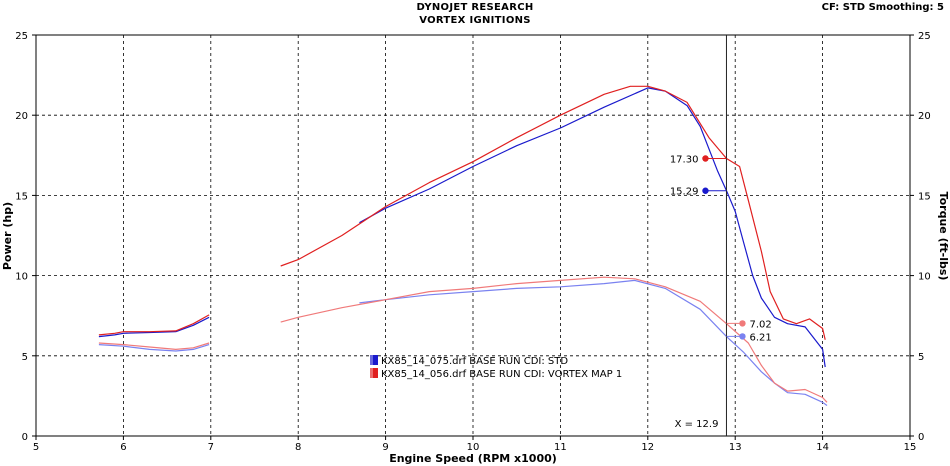 The image size is (950, 466). I want to click on x-axis-label: Engine Speed (RPM x1000), so click(473, 458).